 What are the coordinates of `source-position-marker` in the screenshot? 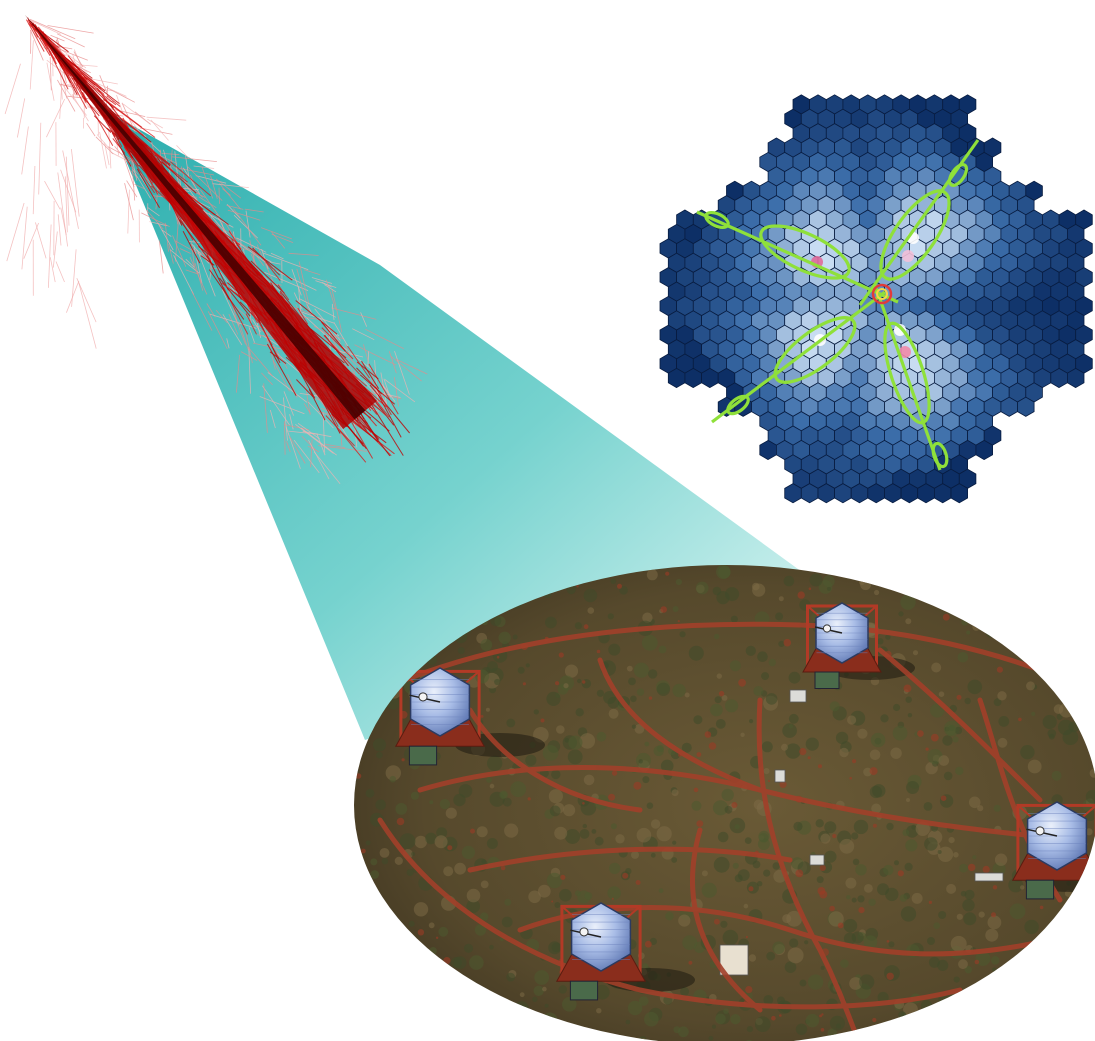 It's located at (882, 294).